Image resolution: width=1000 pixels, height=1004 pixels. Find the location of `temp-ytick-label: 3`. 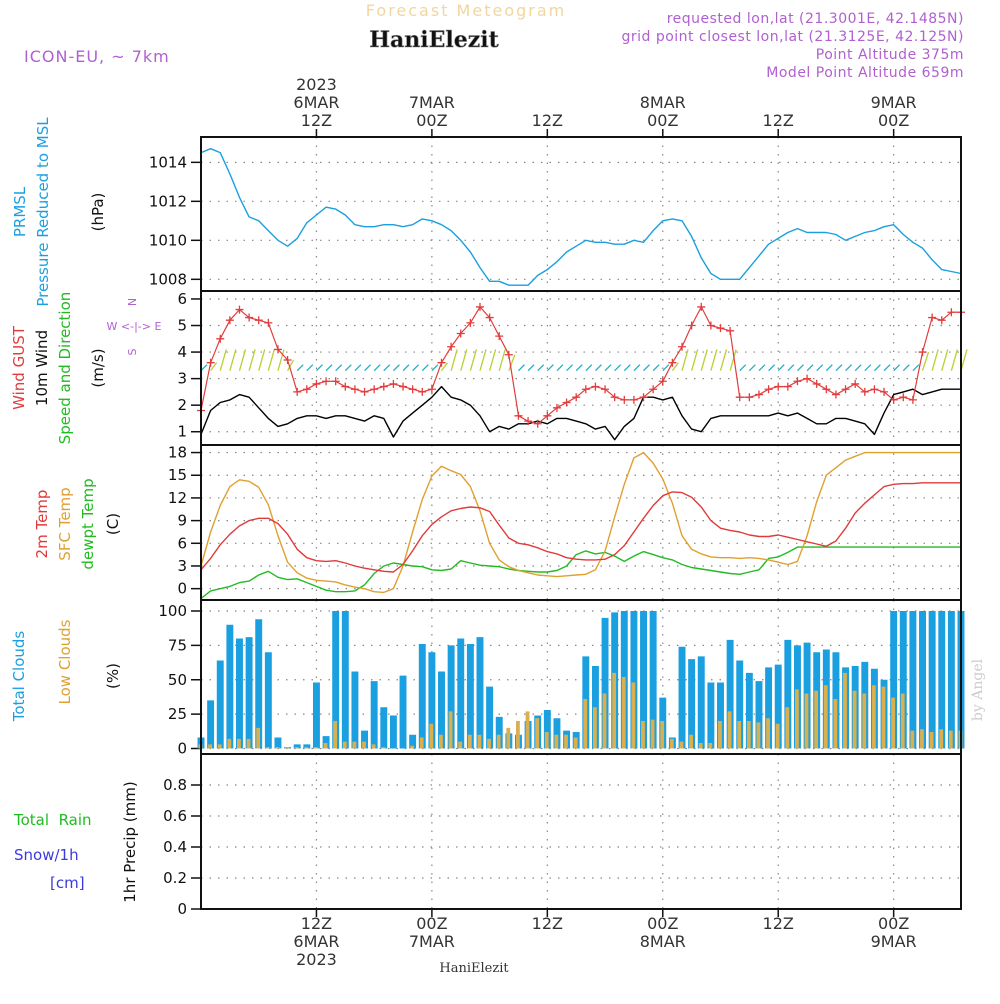

temp-ytick-label: 3 is located at coordinates (182, 566).